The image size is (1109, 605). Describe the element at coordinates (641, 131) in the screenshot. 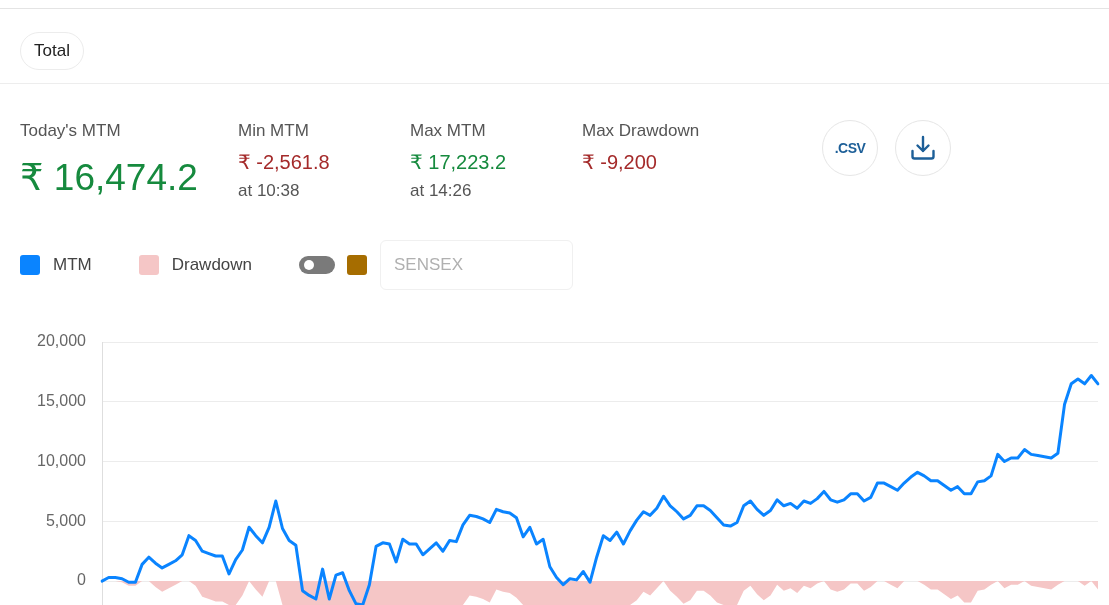

I see `text: Max Drawdown` at that location.